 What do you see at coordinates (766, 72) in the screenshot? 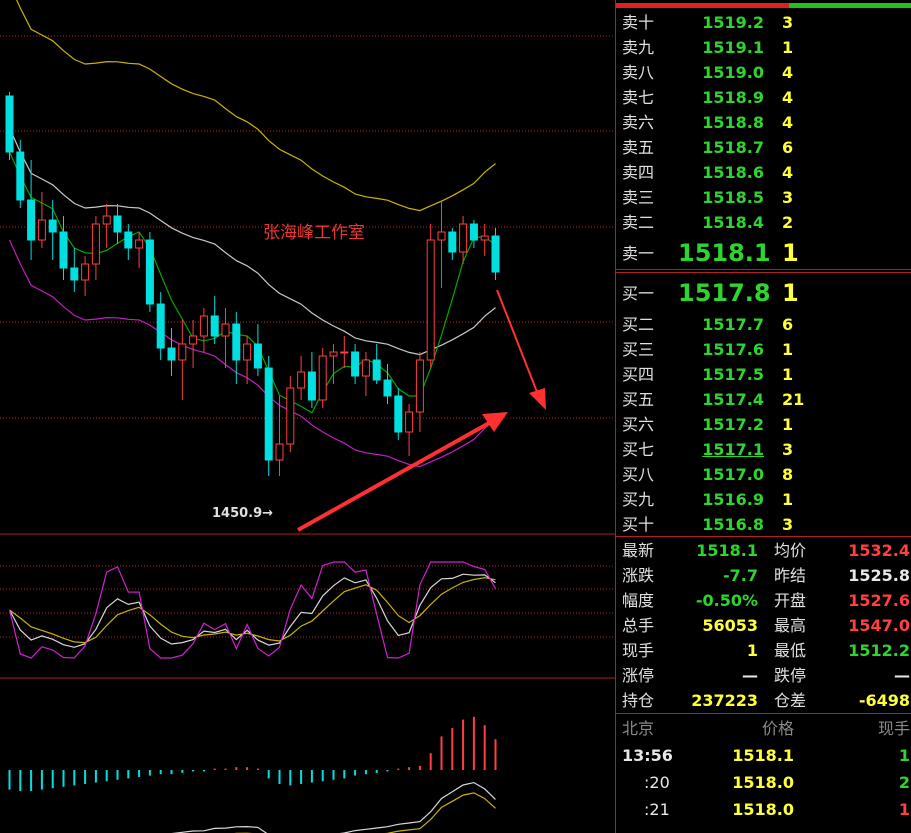
I see `ask-level-row: 卖八 1519.0 4` at bounding box center [766, 72].